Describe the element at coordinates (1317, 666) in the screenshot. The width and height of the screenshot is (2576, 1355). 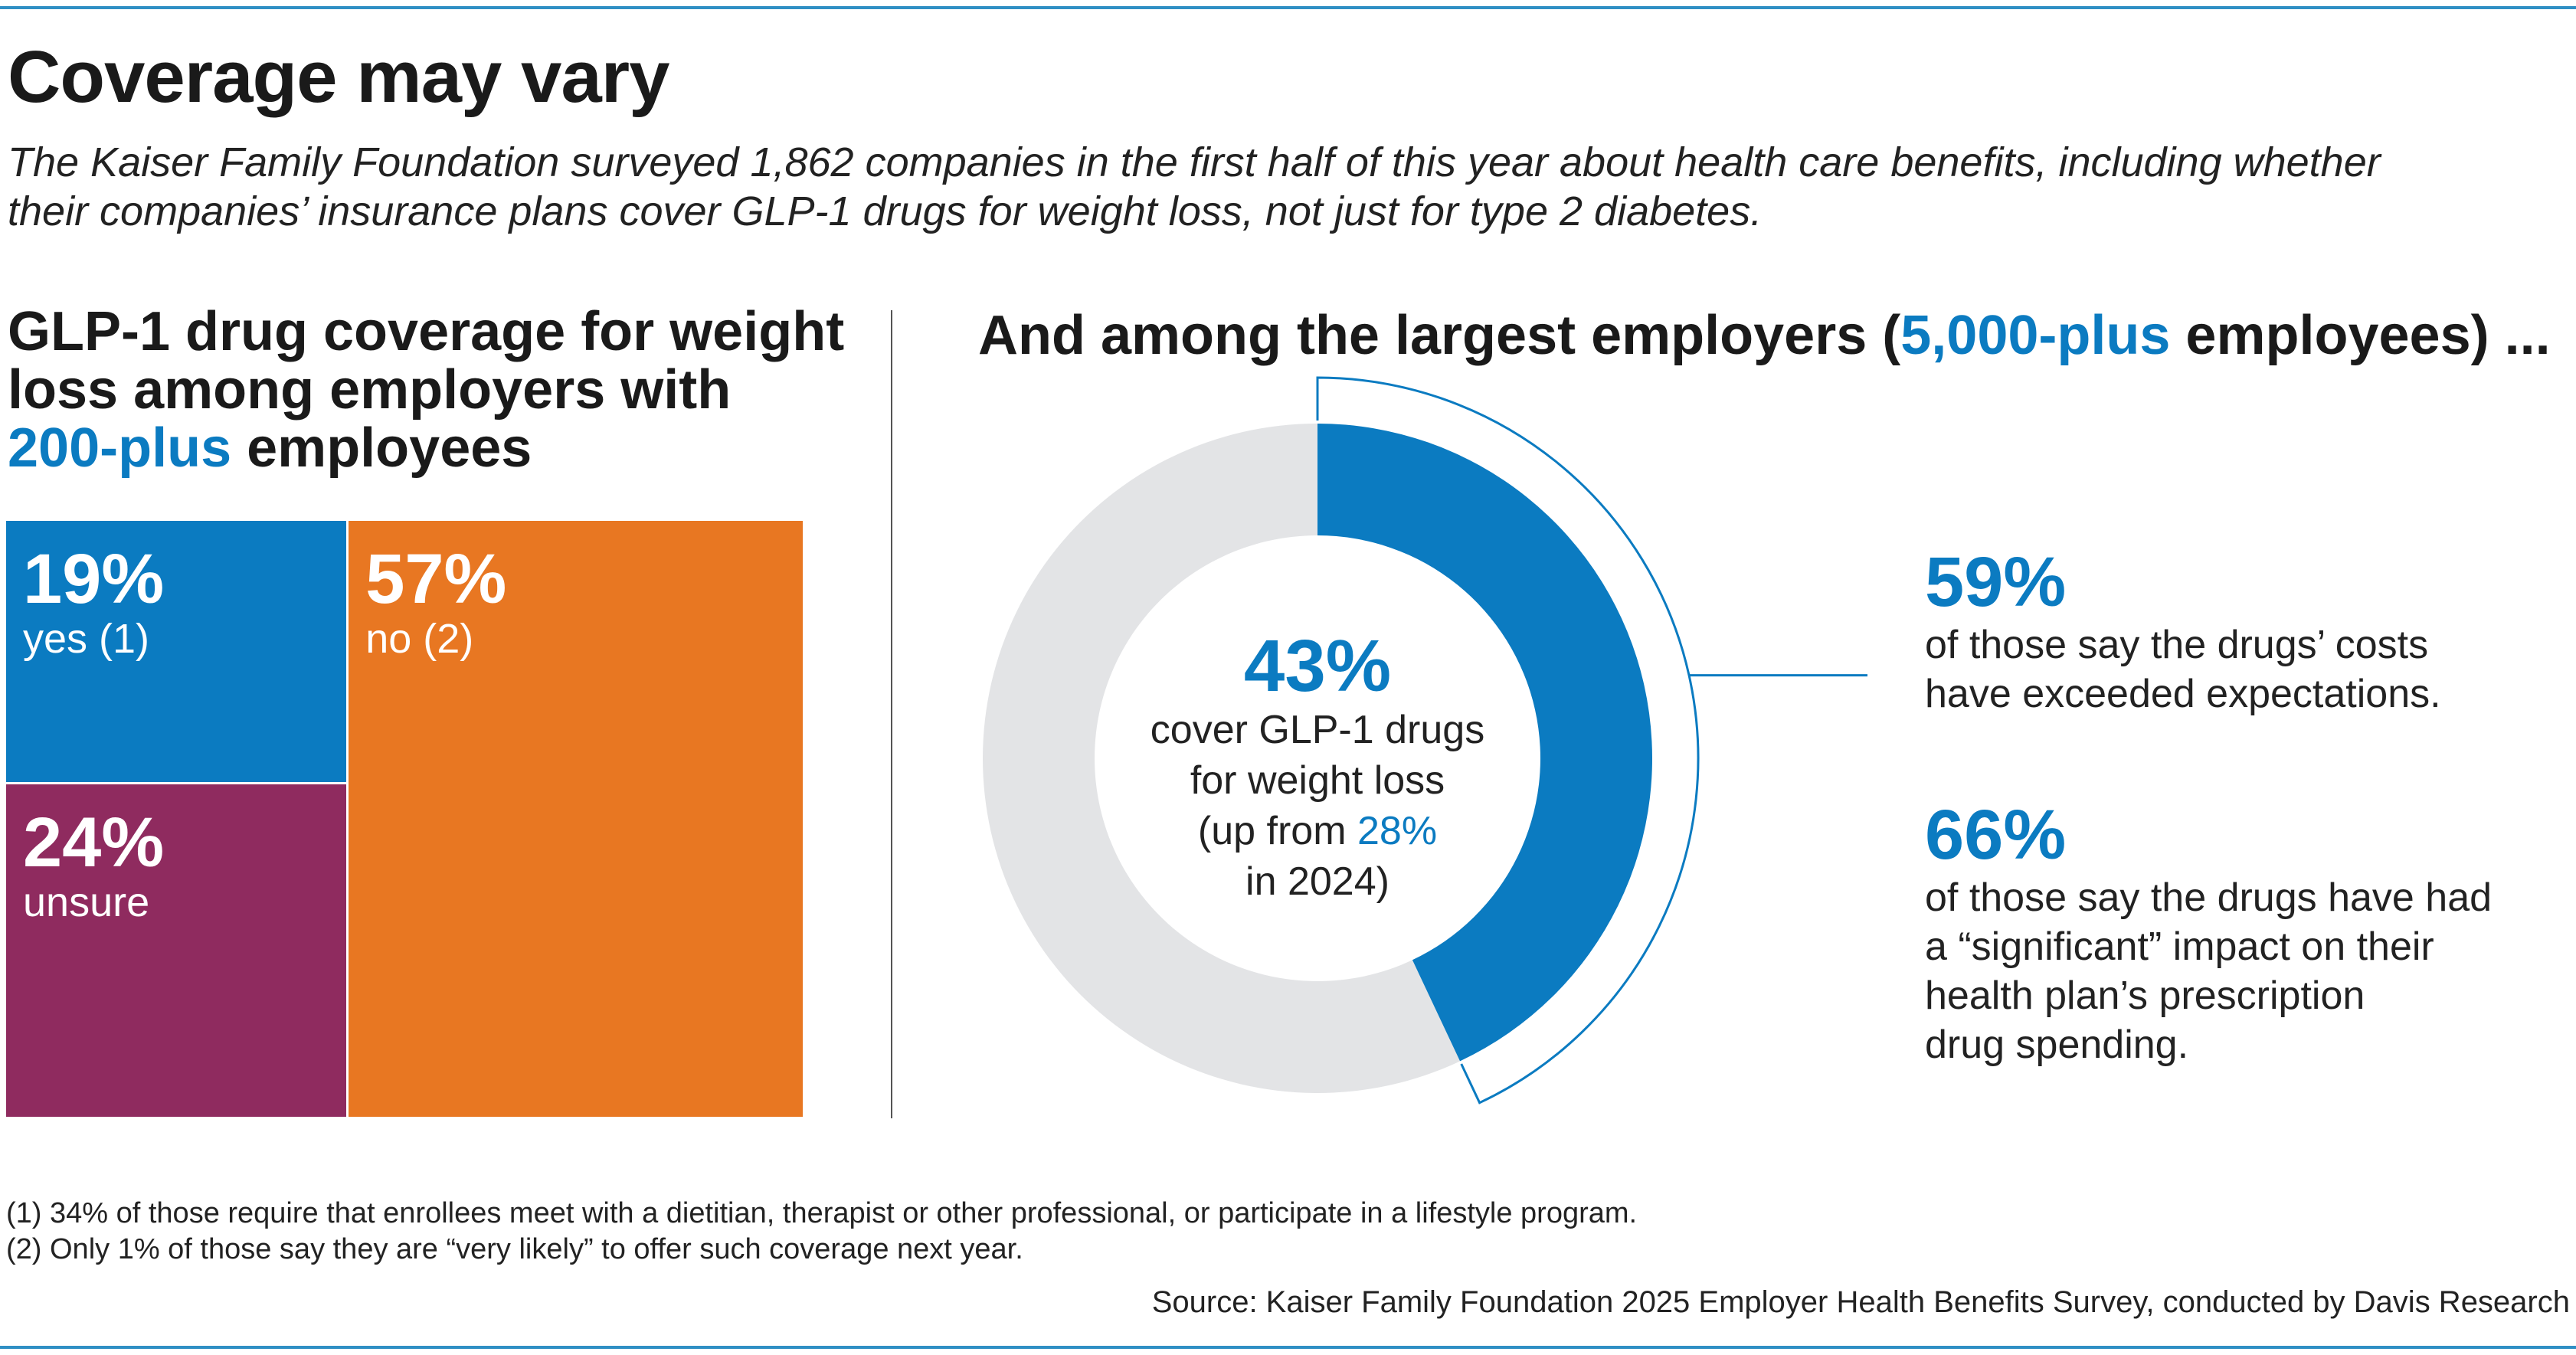
I see `center-percentage: 43%` at that location.